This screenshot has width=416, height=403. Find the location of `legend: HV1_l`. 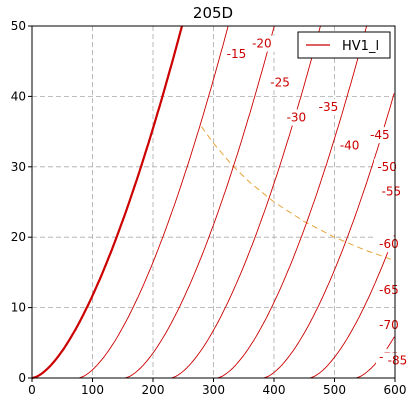

legend: HV1_l is located at coordinates (344, 45).